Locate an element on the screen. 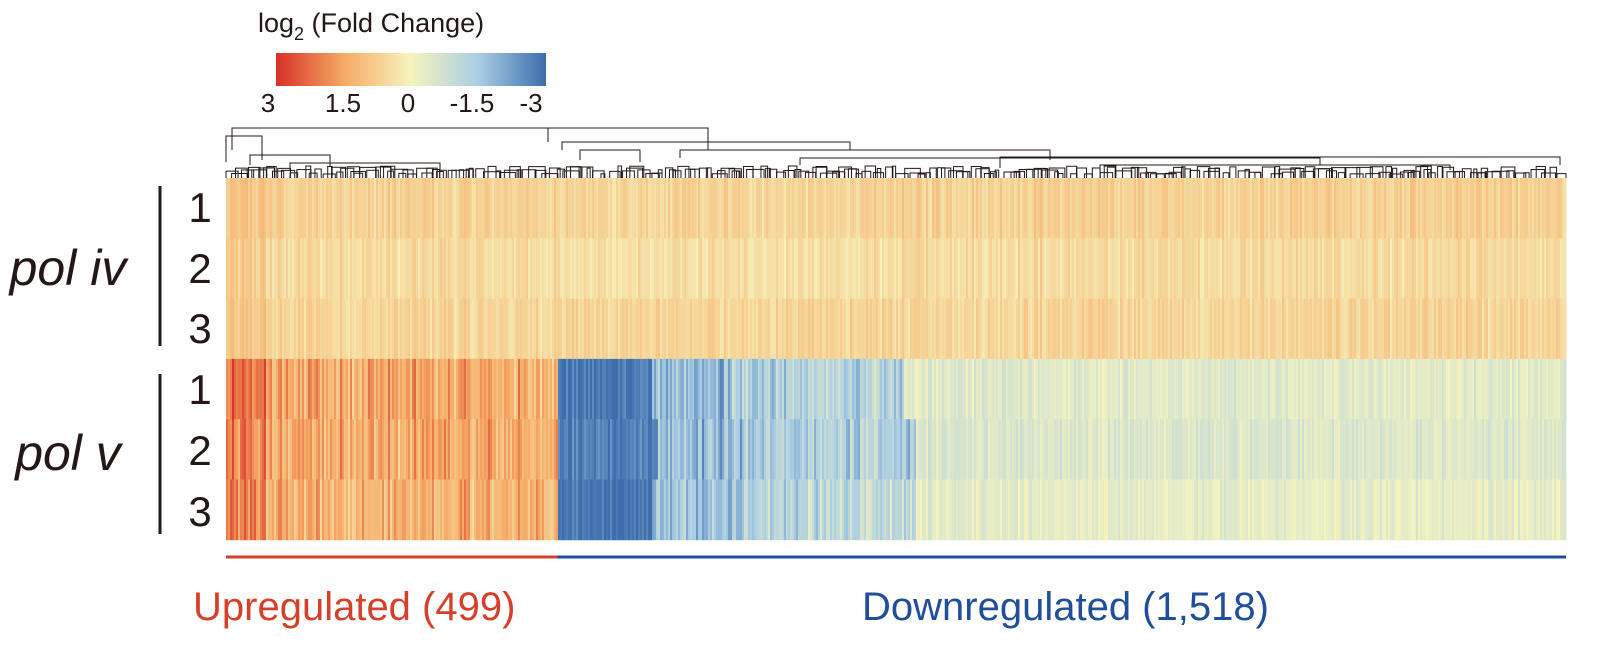 This screenshot has width=1616, height=659. dendrogram-branch is located at coordinates (1212, 174).